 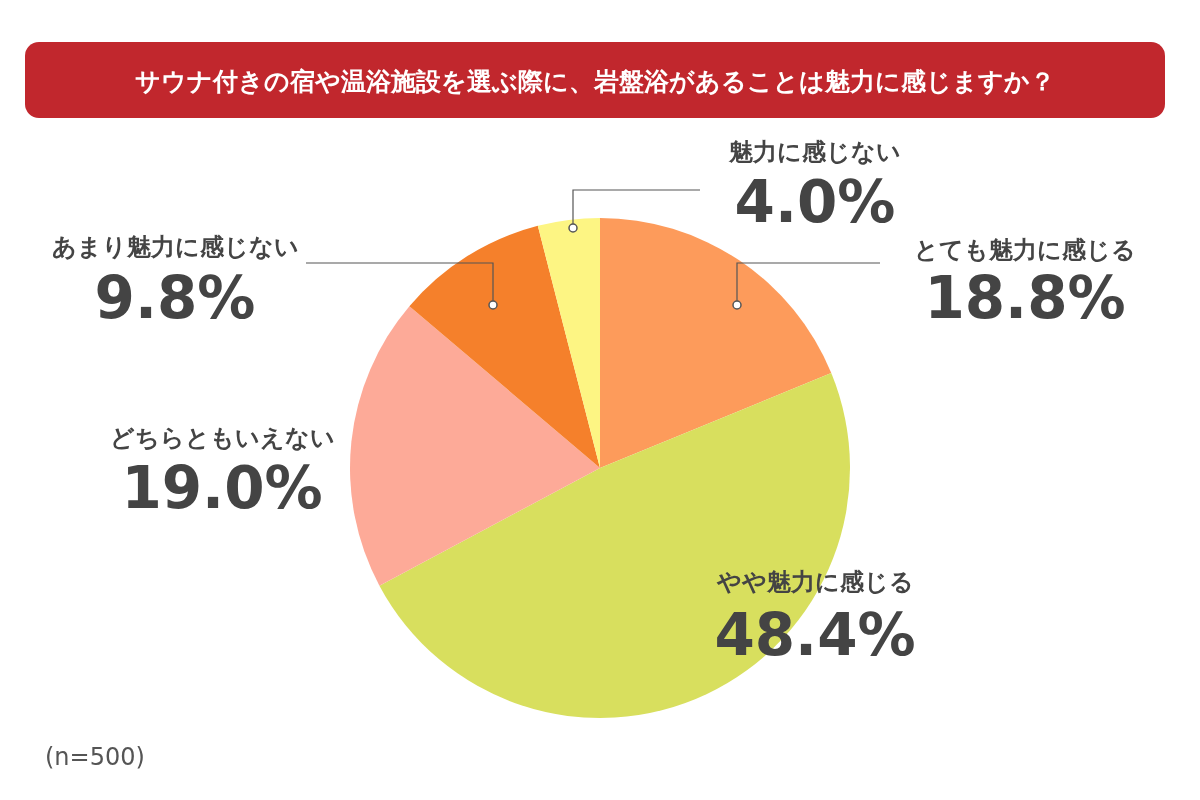 What do you see at coordinates (814, 152) in the screenshot?
I see `slice-label: 魅力に感じない` at bounding box center [814, 152].